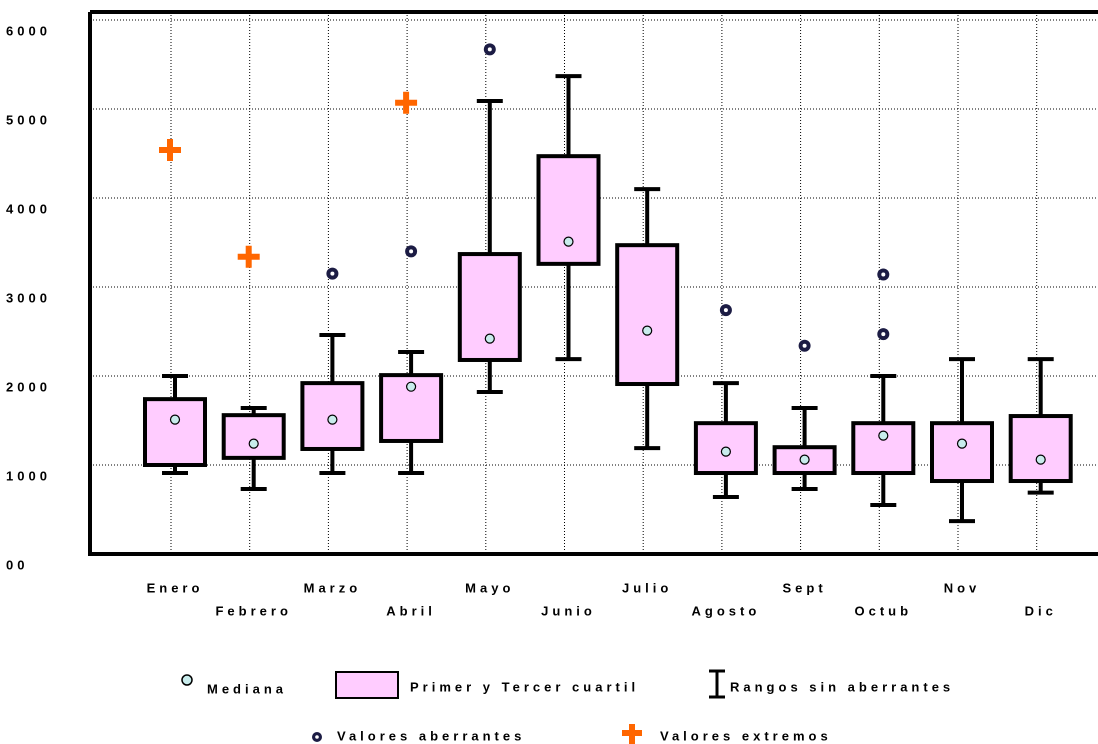 The height and width of the screenshot is (744, 1098). I want to click on y-tick-label: 1000, so click(28, 475).